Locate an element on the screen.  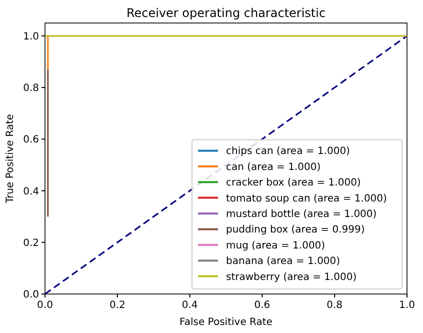
x-tick-label: 0.0 is located at coordinates (45, 305).